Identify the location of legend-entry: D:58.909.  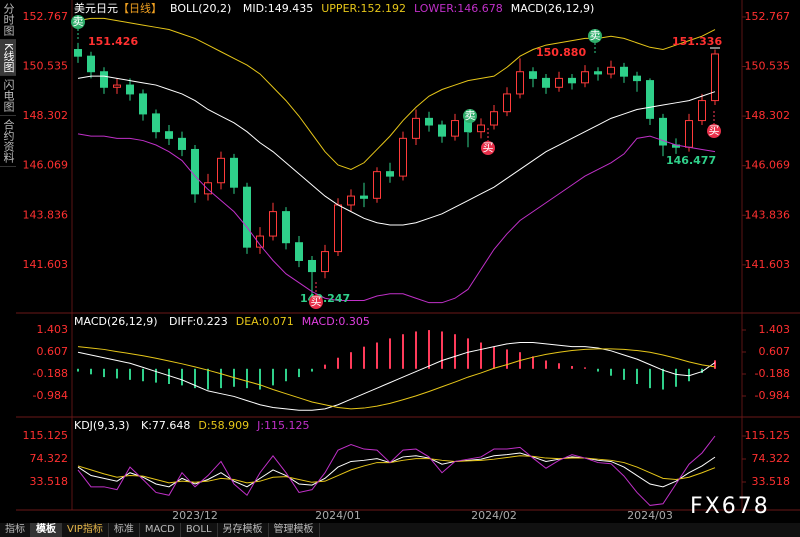
(223, 425).